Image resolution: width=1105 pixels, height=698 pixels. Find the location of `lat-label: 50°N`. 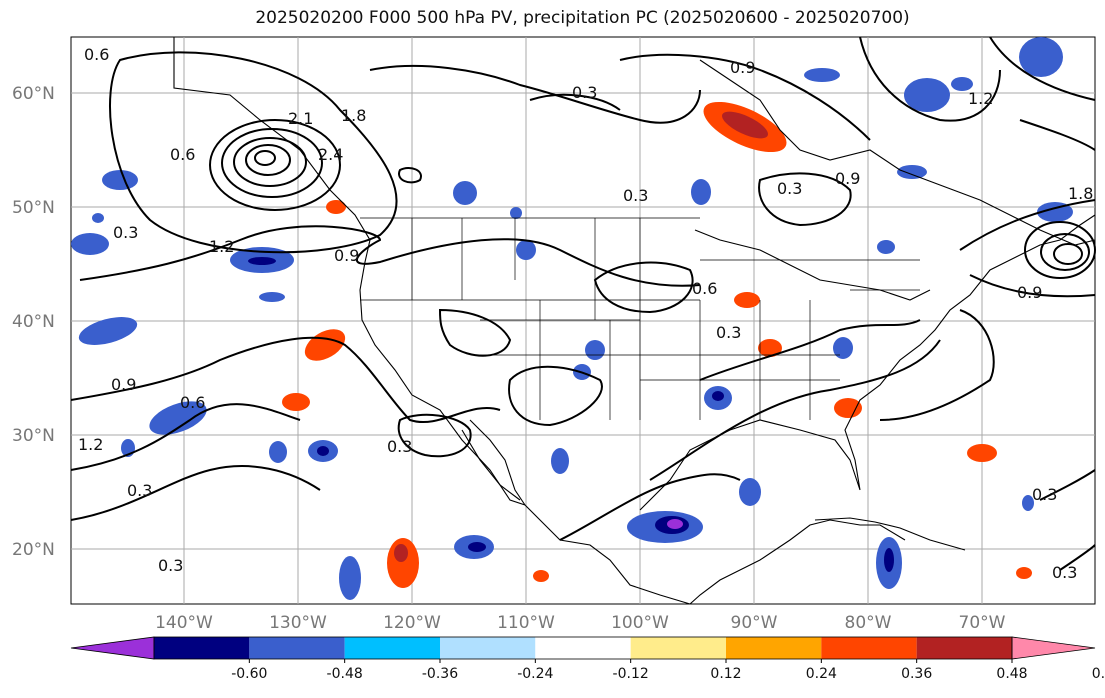

lat-label: 50°N is located at coordinates (33, 208).